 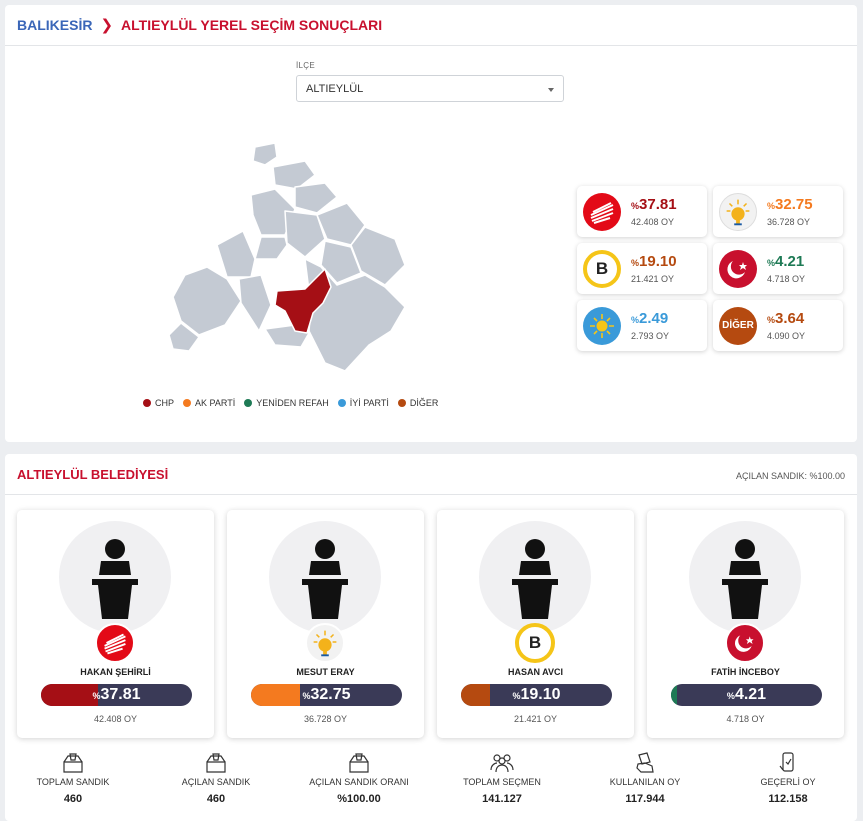 What do you see at coordinates (502, 763) in the screenshot?
I see `people-icon` at bounding box center [502, 763].